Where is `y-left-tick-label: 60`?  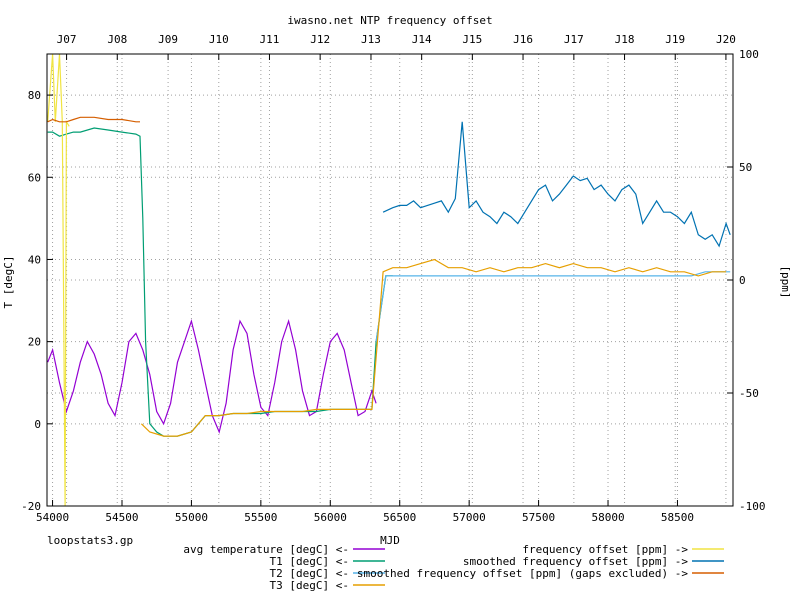 y-left-tick-label: 60 is located at coordinates (34, 177).